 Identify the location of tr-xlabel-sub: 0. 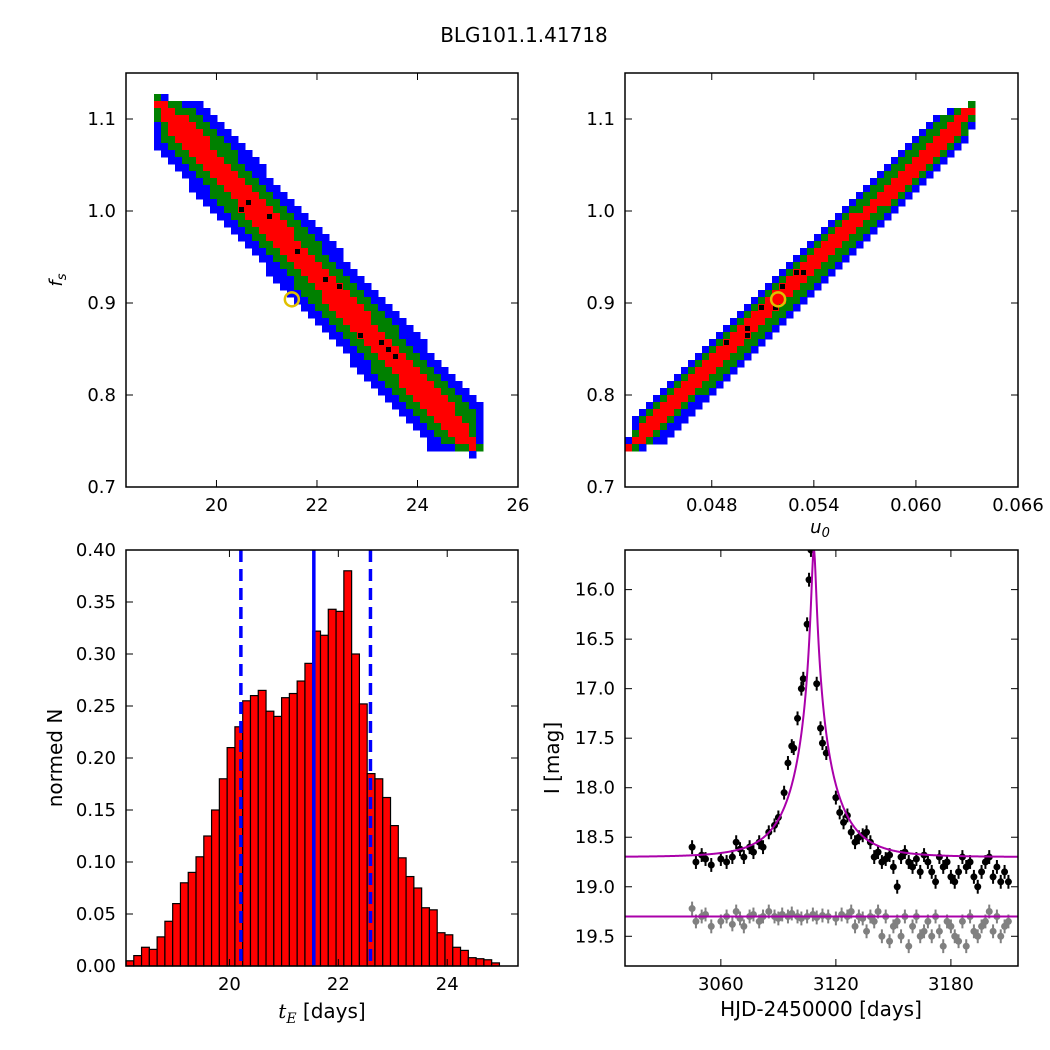
(826, 533).